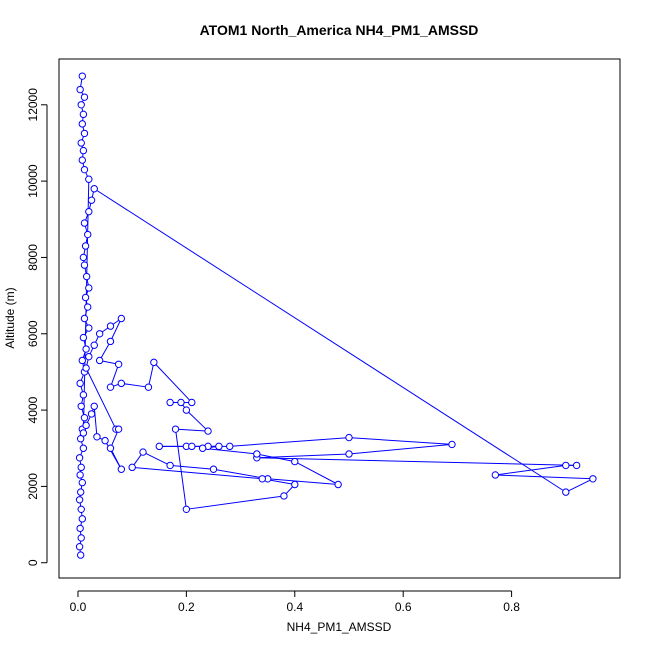  What do you see at coordinates (33, 486) in the screenshot?
I see `y-tick-label: 2000` at bounding box center [33, 486].